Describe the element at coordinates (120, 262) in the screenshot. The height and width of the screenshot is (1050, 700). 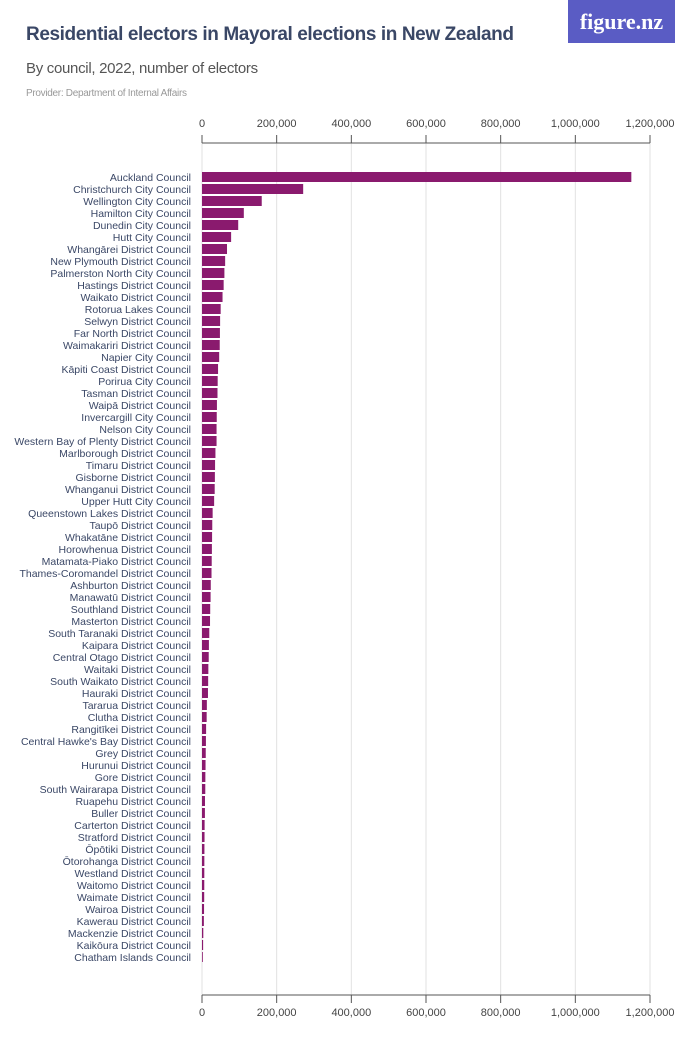
I see `category-label: New Plymouth District Council` at that location.